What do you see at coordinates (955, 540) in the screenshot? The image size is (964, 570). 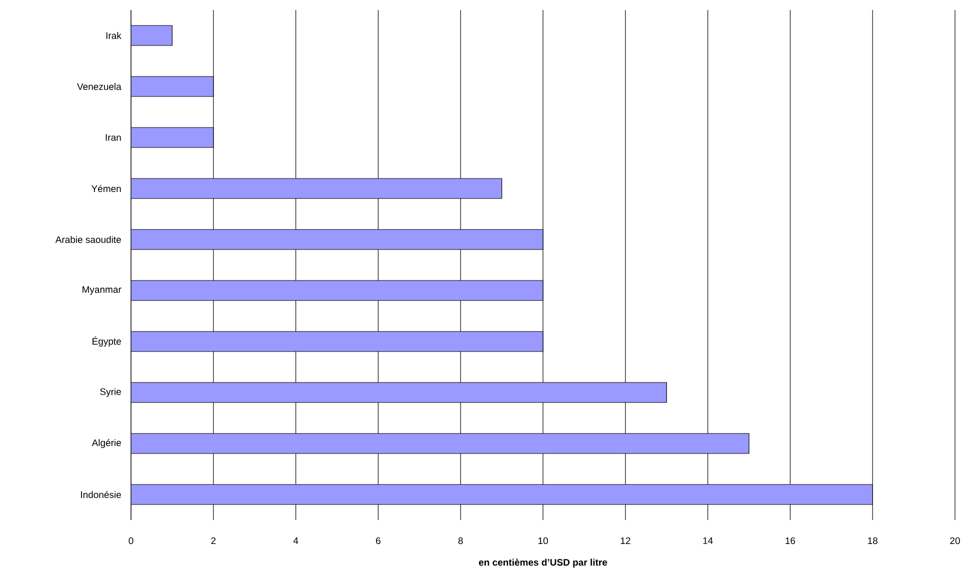 I see `x-tick-label: 20` at bounding box center [955, 540].